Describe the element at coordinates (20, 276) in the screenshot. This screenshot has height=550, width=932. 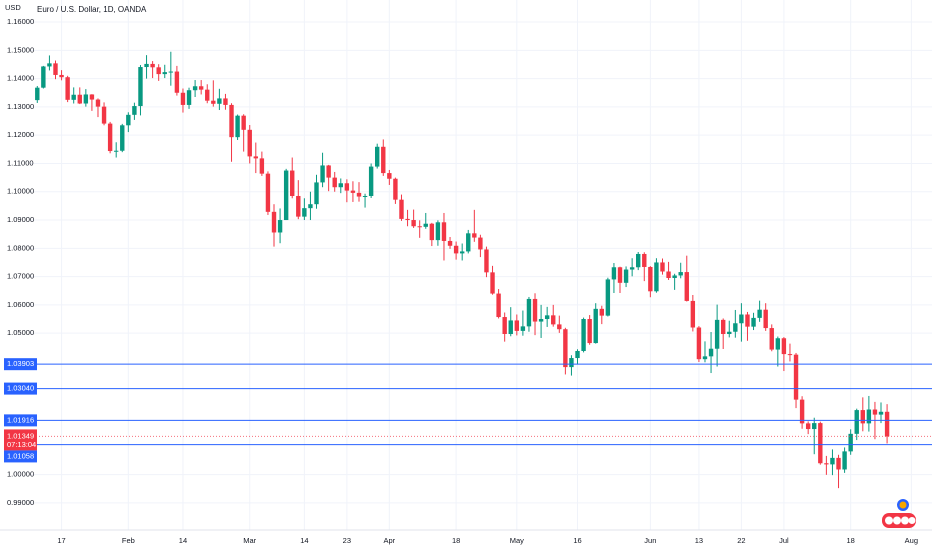
I see `y-tick-label: 1.07000` at that location.